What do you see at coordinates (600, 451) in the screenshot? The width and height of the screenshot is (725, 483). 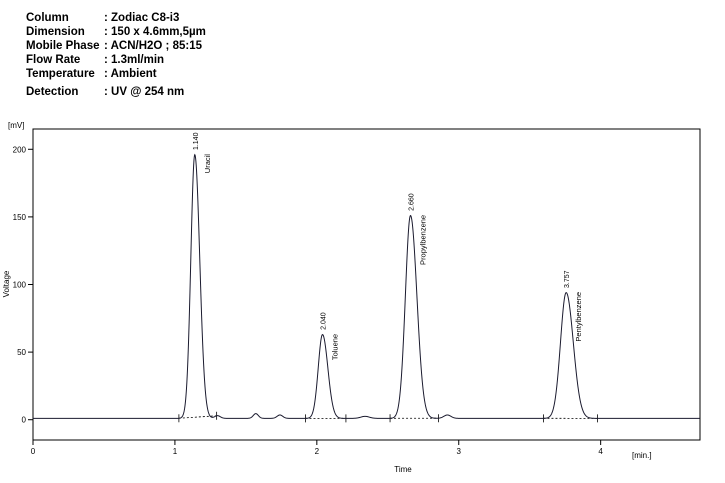 I see `x-tick-label: 4` at bounding box center [600, 451].